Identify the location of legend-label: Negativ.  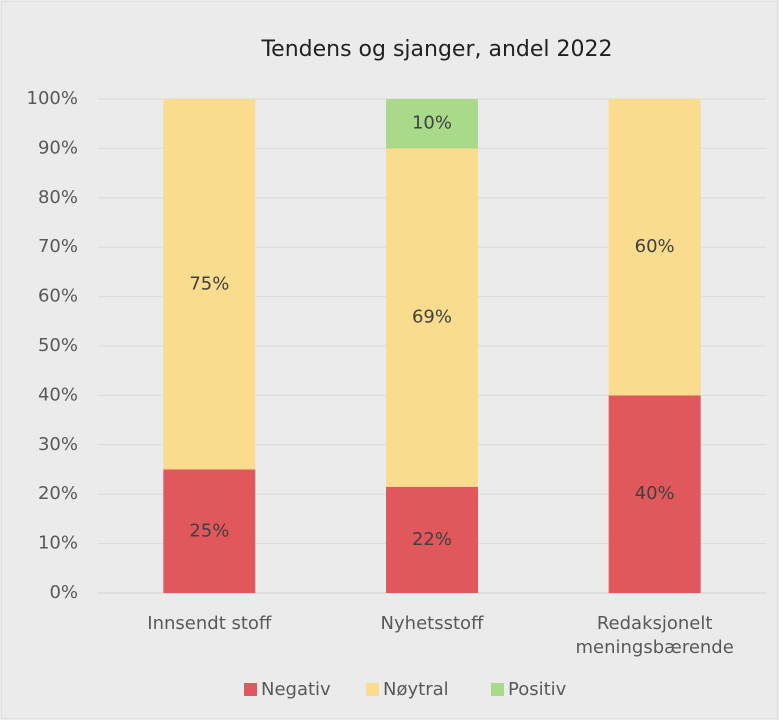
(296, 689).